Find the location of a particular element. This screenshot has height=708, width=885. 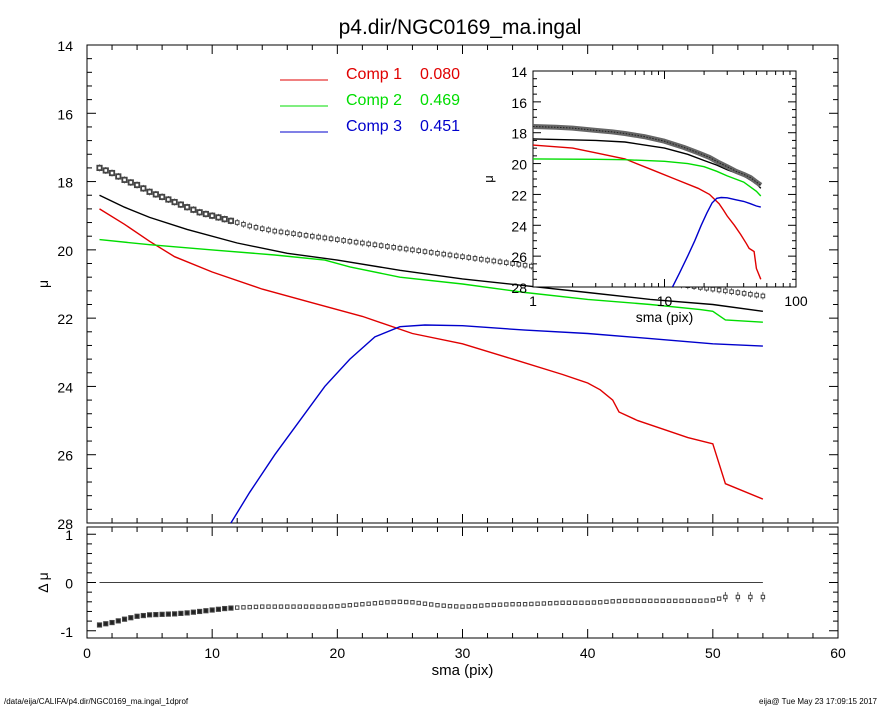

legend-value-comp3: 0.451 is located at coordinates (440, 126).